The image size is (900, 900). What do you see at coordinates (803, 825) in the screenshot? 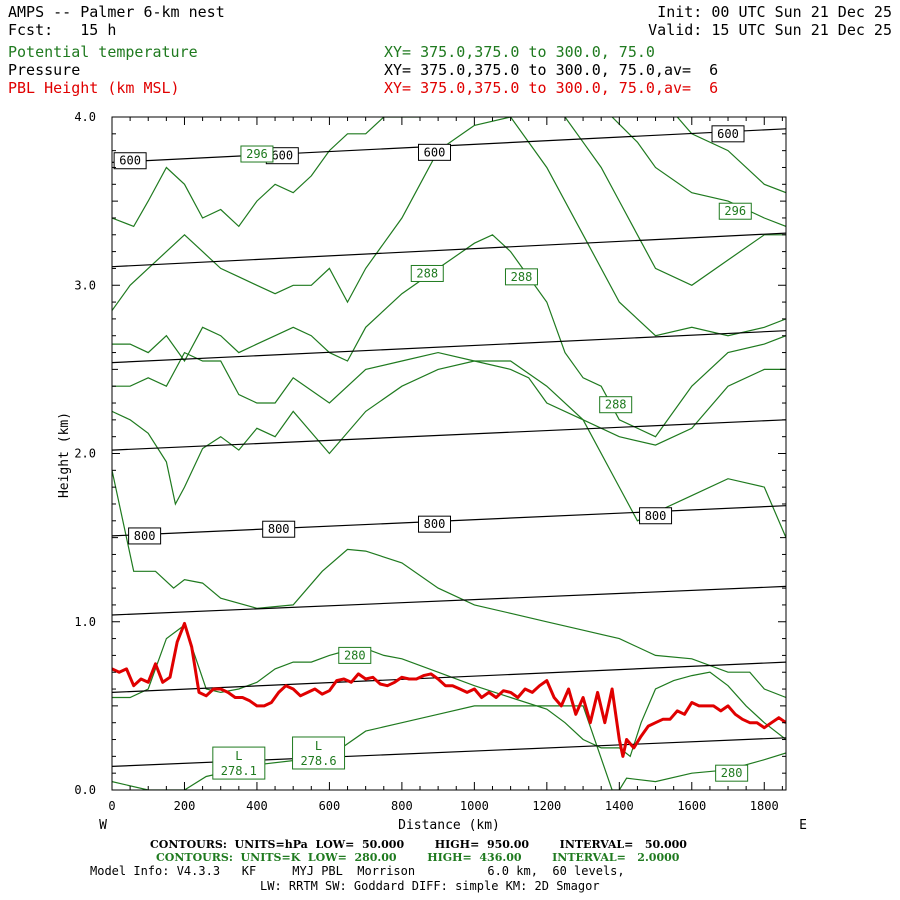
I see `east-label: E` at bounding box center [803, 825].